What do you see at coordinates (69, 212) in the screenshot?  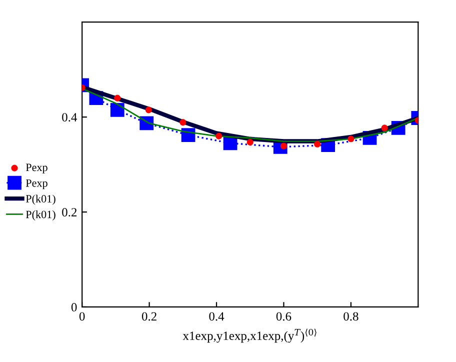 I see `y-tick-label: 0.2` at bounding box center [69, 212].